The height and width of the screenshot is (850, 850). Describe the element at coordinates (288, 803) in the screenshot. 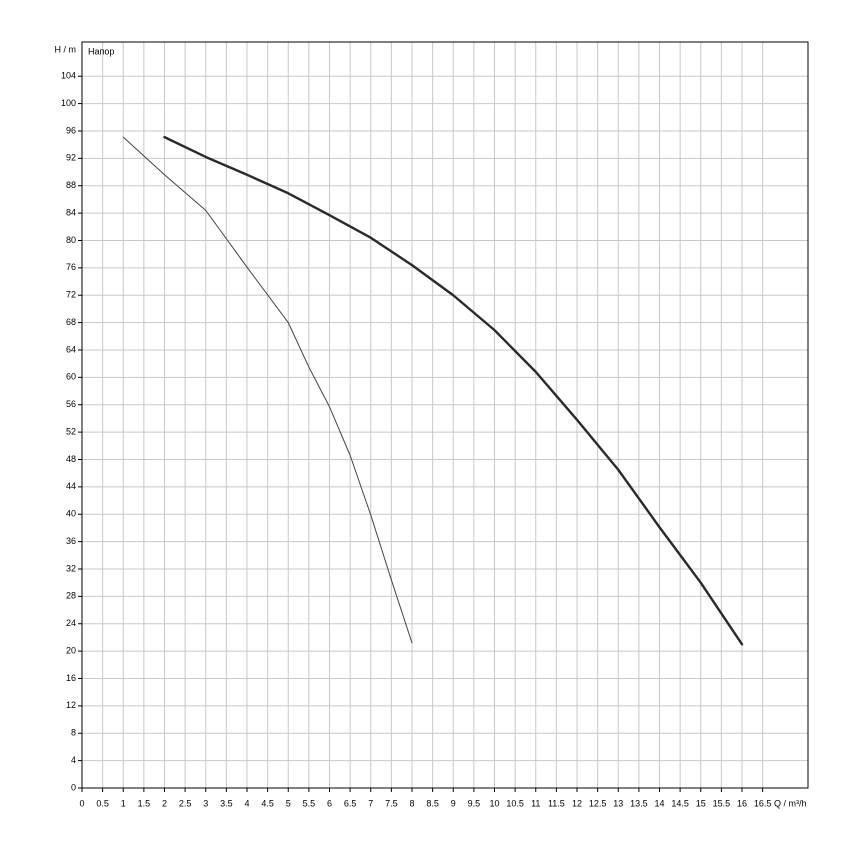

I see `x-tick-label: 5` at that location.